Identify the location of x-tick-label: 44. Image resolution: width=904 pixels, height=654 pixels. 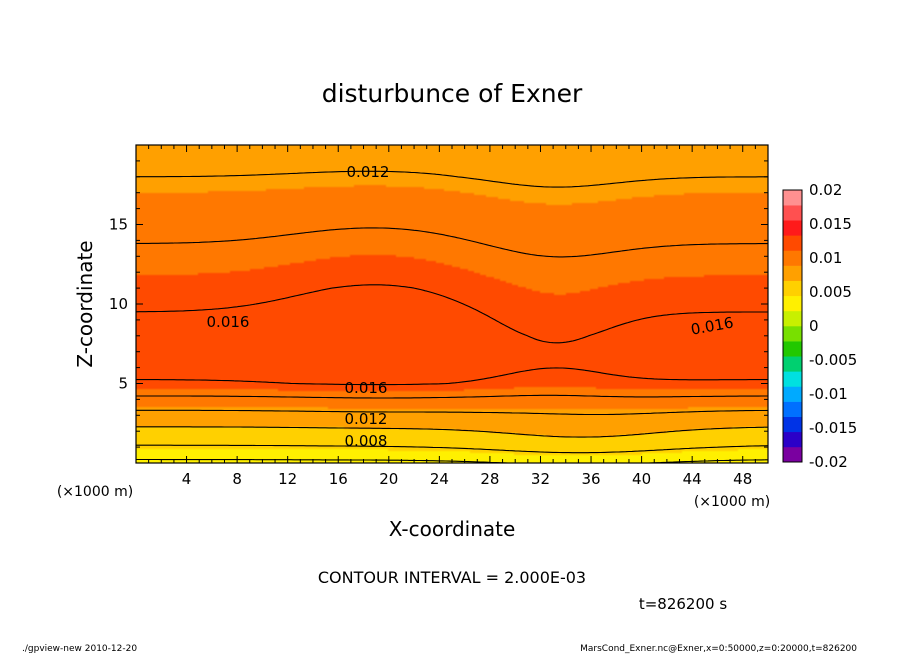
(692, 479).